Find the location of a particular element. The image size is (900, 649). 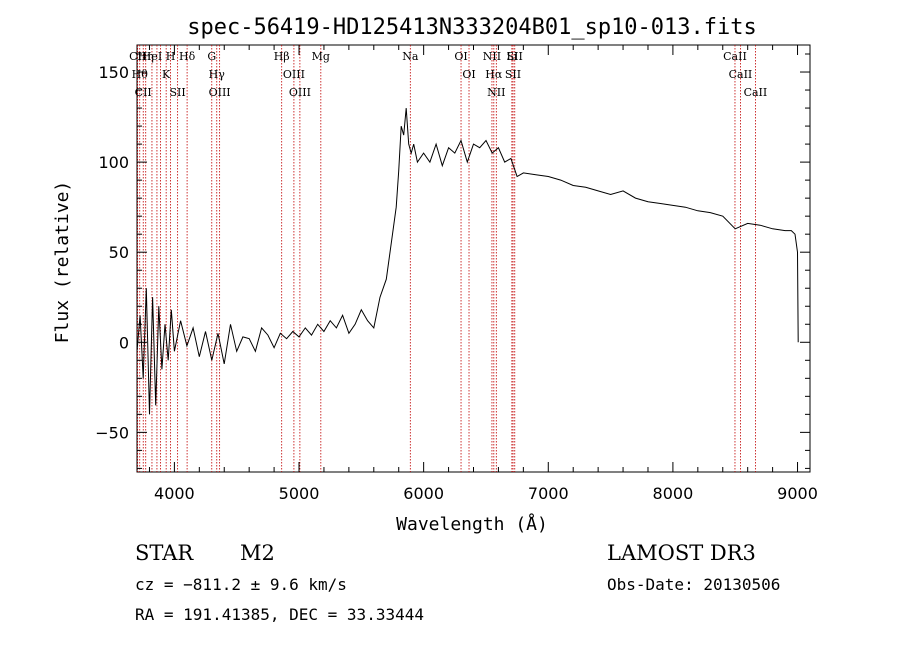

spectral-line-label: H is located at coordinates (171, 56).